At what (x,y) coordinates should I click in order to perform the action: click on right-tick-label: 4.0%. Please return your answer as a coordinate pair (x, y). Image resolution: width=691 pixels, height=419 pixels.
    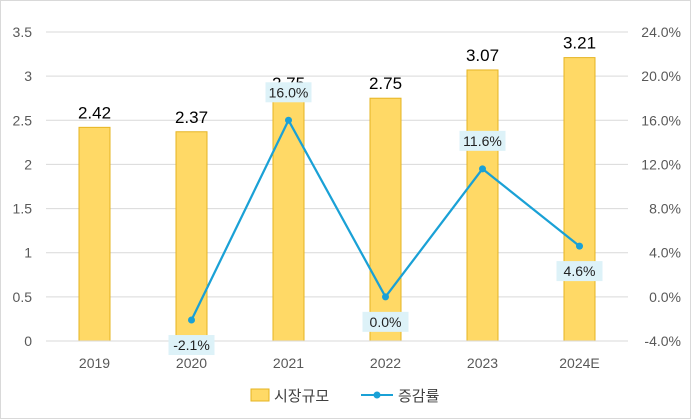
    Looking at the image, I should click on (665, 253).